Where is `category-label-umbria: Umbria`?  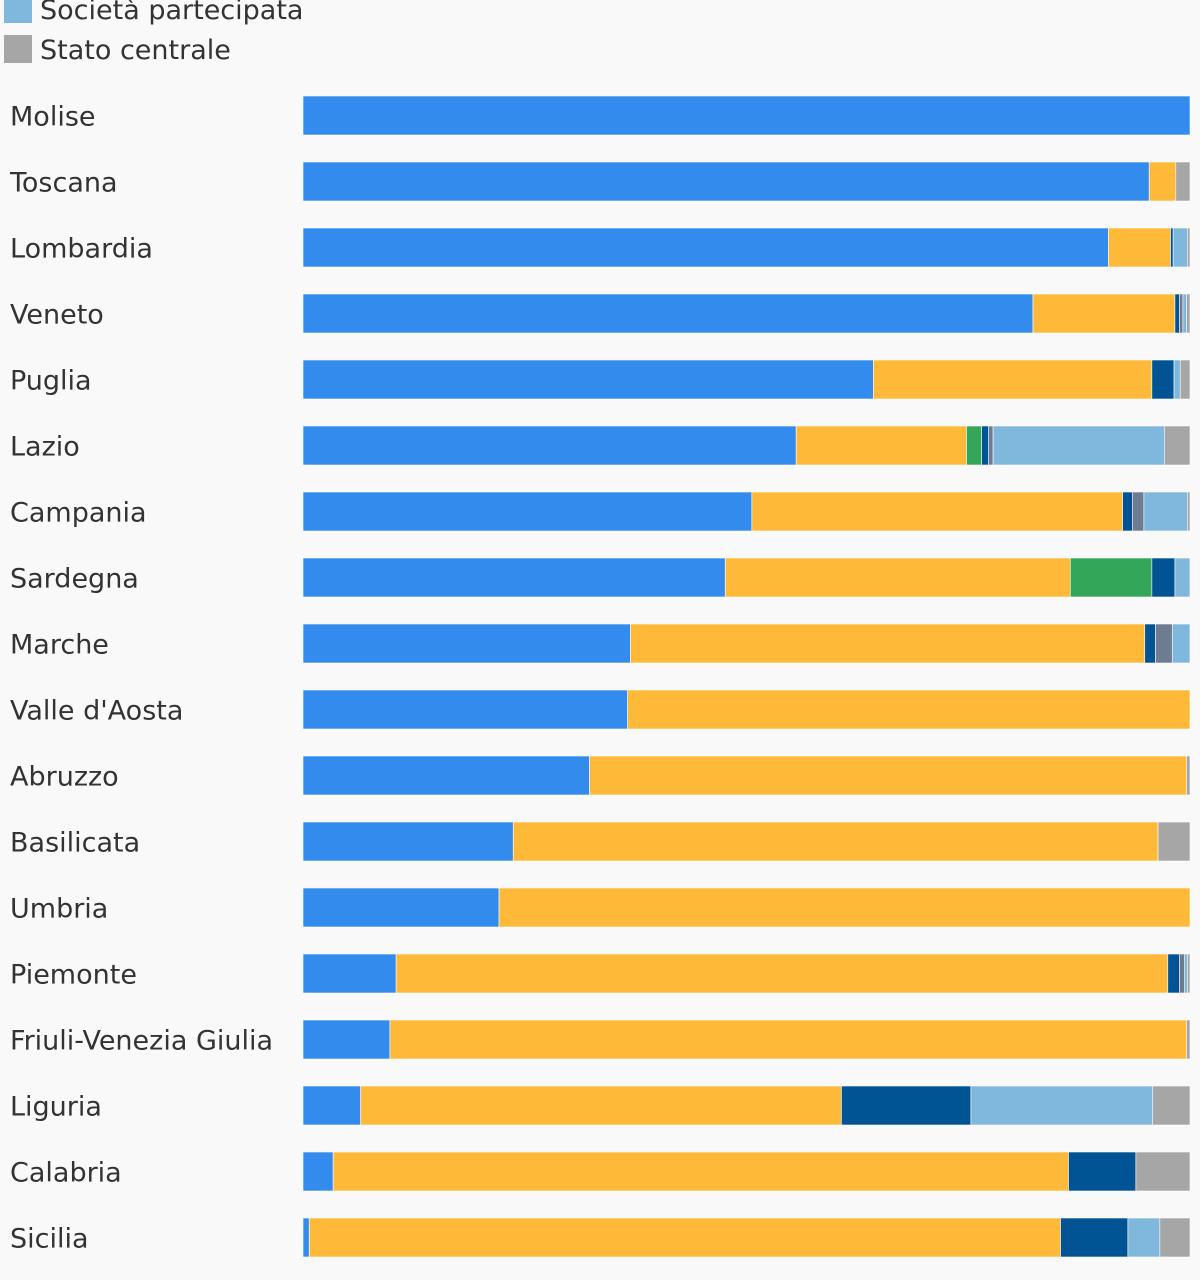
category-label-umbria: Umbria is located at coordinates (59, 909).